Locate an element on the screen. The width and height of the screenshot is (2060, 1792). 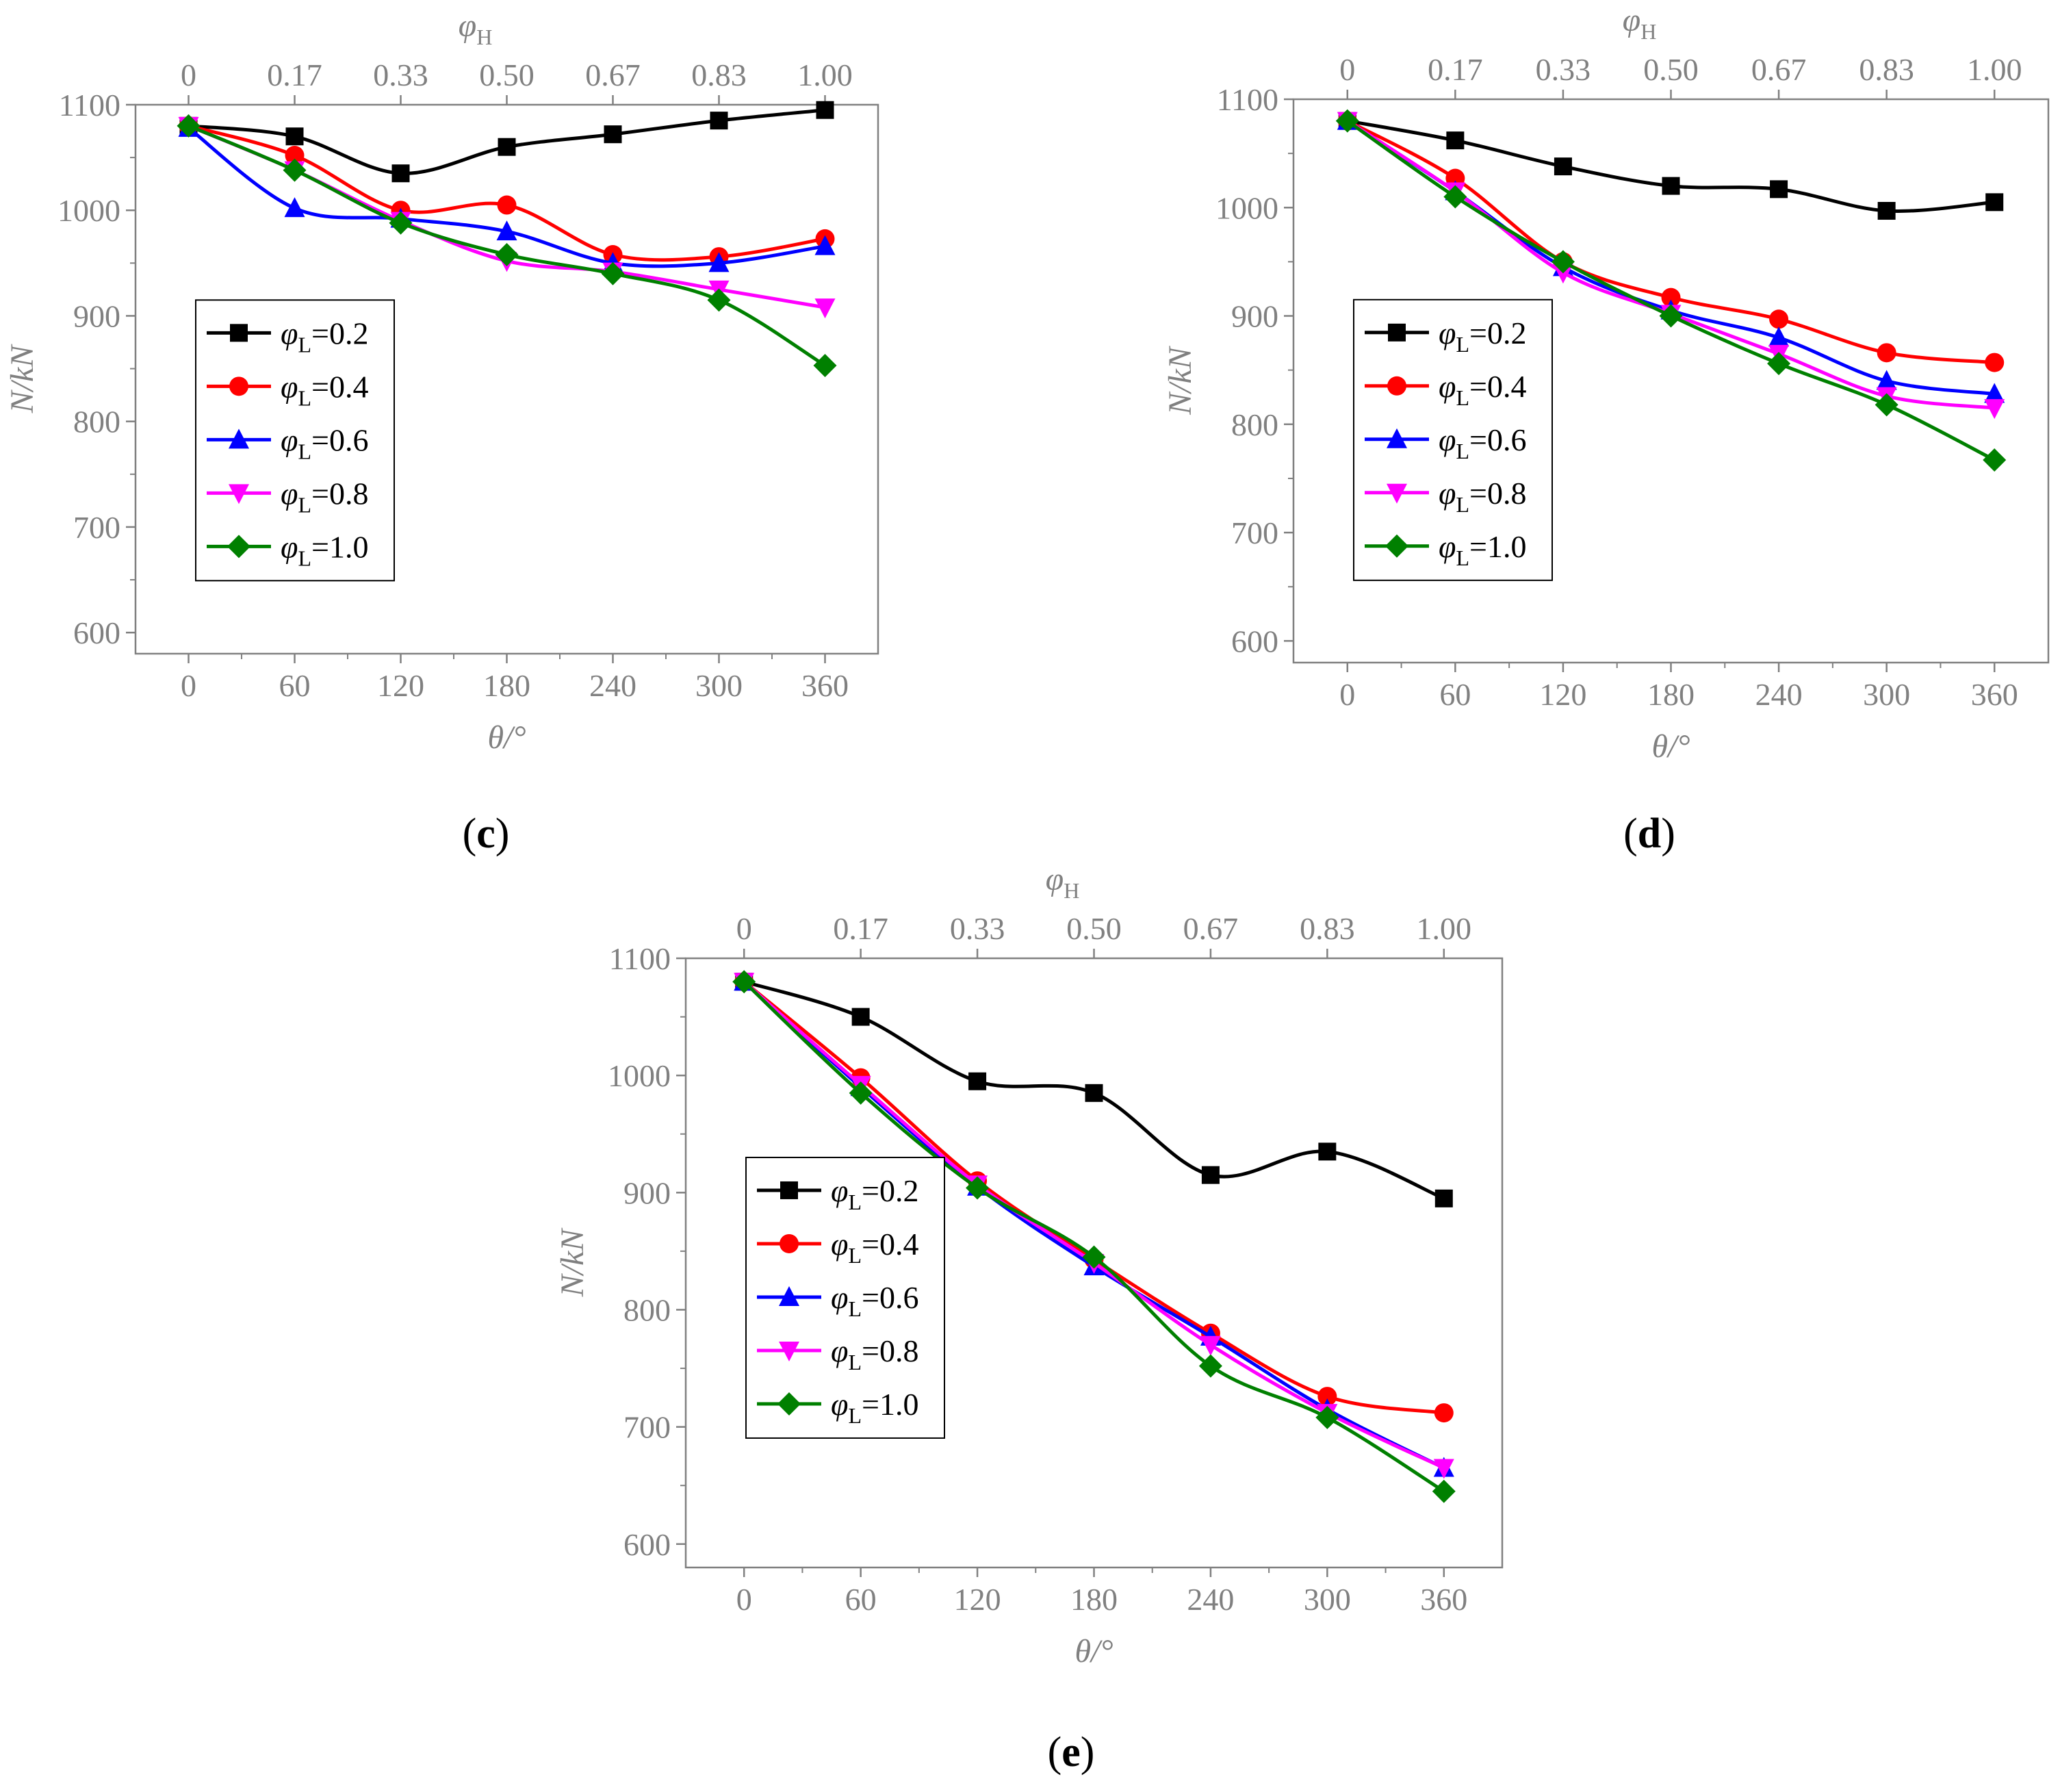
panel-label: (c) is located at coordinates (486, 833).